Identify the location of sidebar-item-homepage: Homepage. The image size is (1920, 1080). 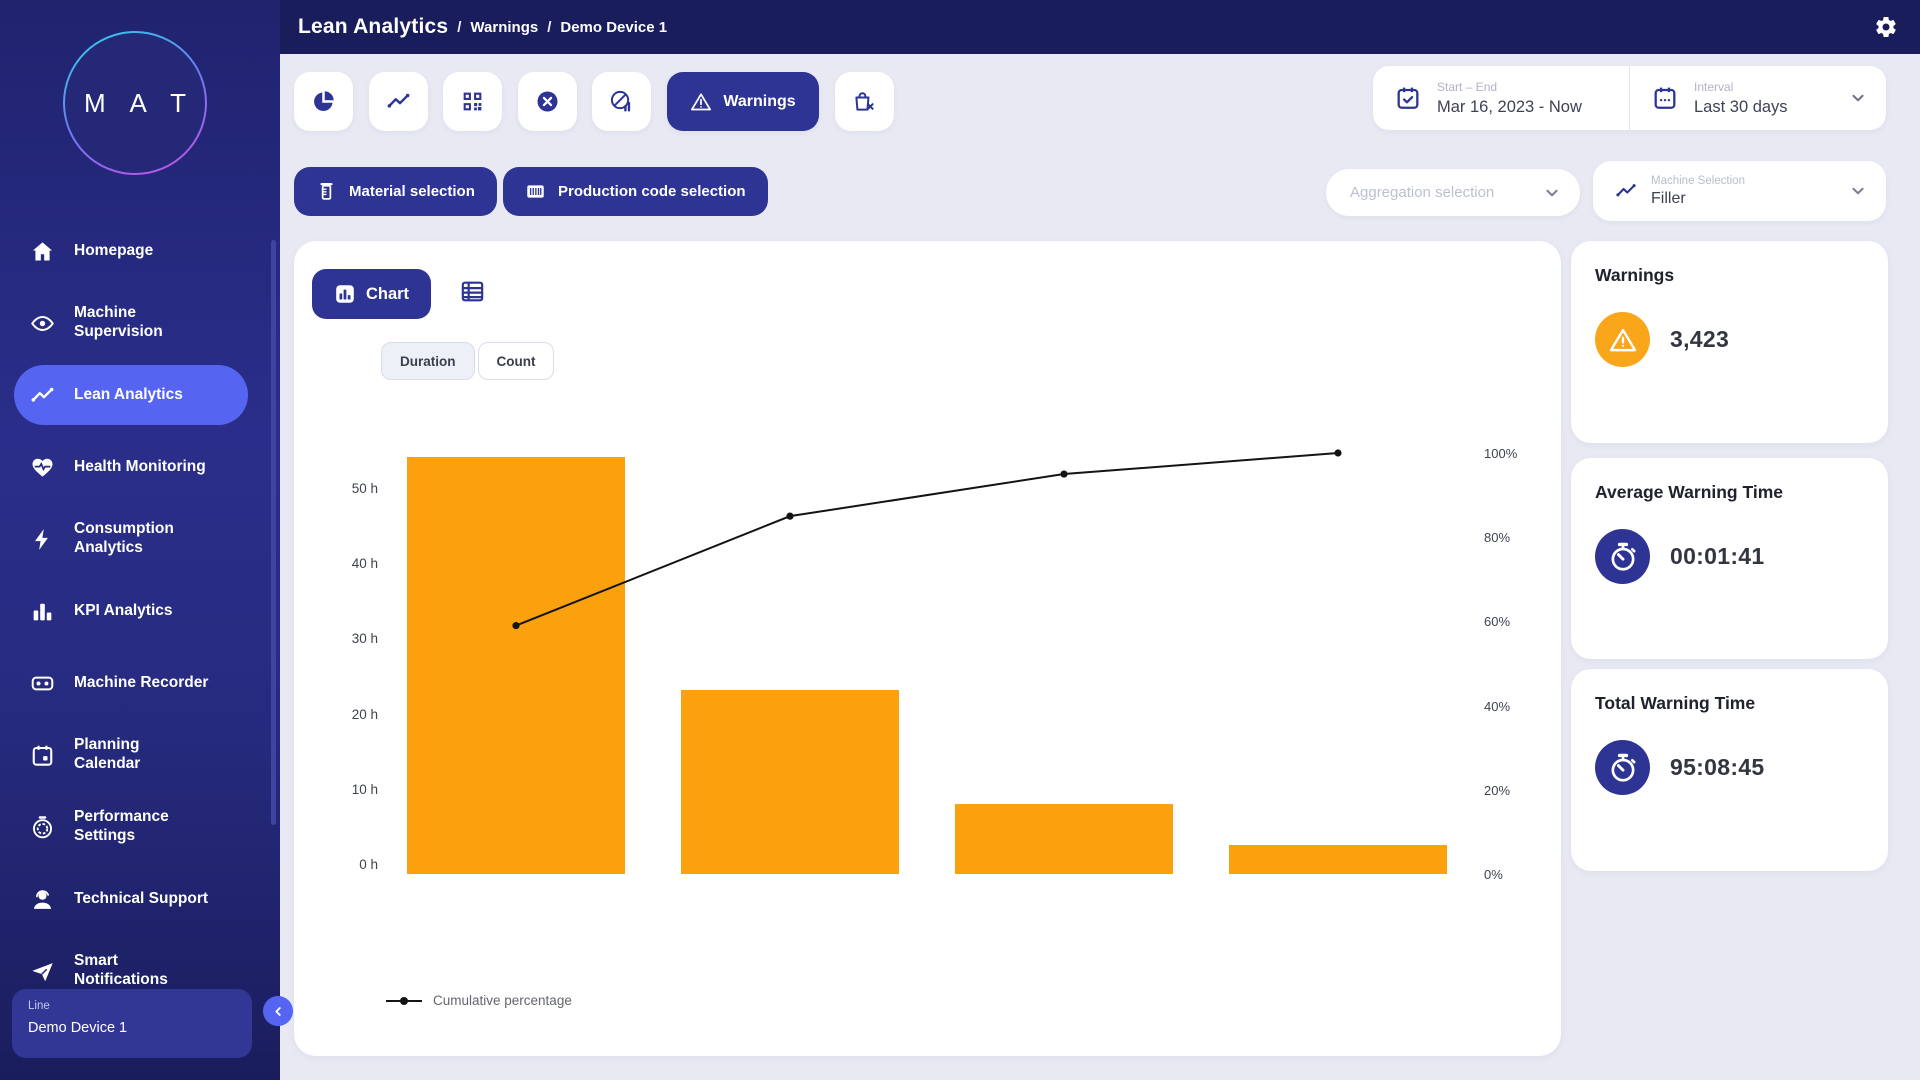
(140, 251).